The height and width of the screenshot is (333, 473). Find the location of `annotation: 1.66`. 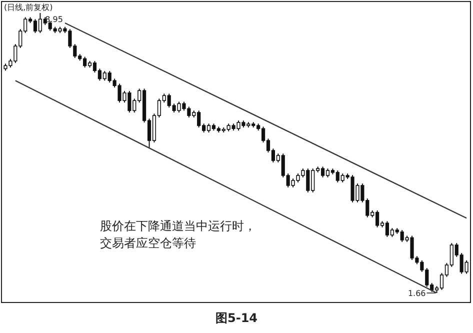

annotation: 1.66 is located at coordinates (417, 293).